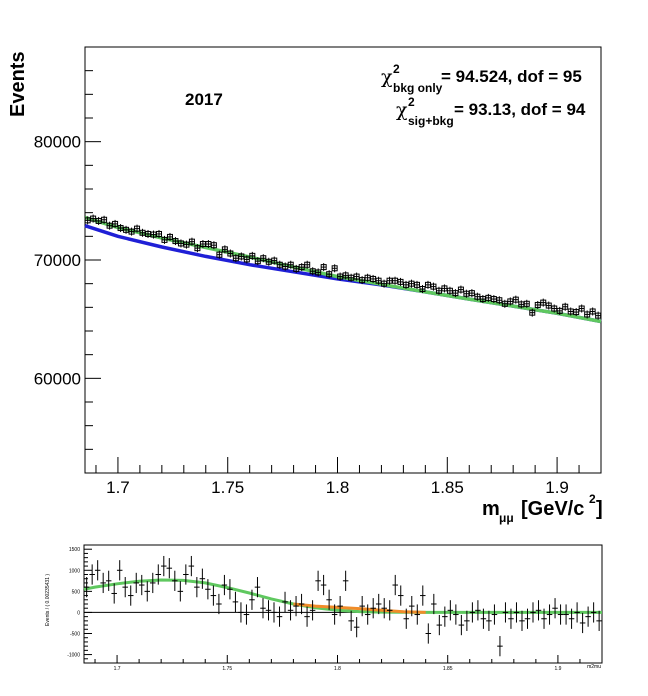  What do you see at coordinates (48, 600) in the screenshot?
I see `residual-y-label: Events / ( 0.00235431 )` at bounding box center [48, 600].